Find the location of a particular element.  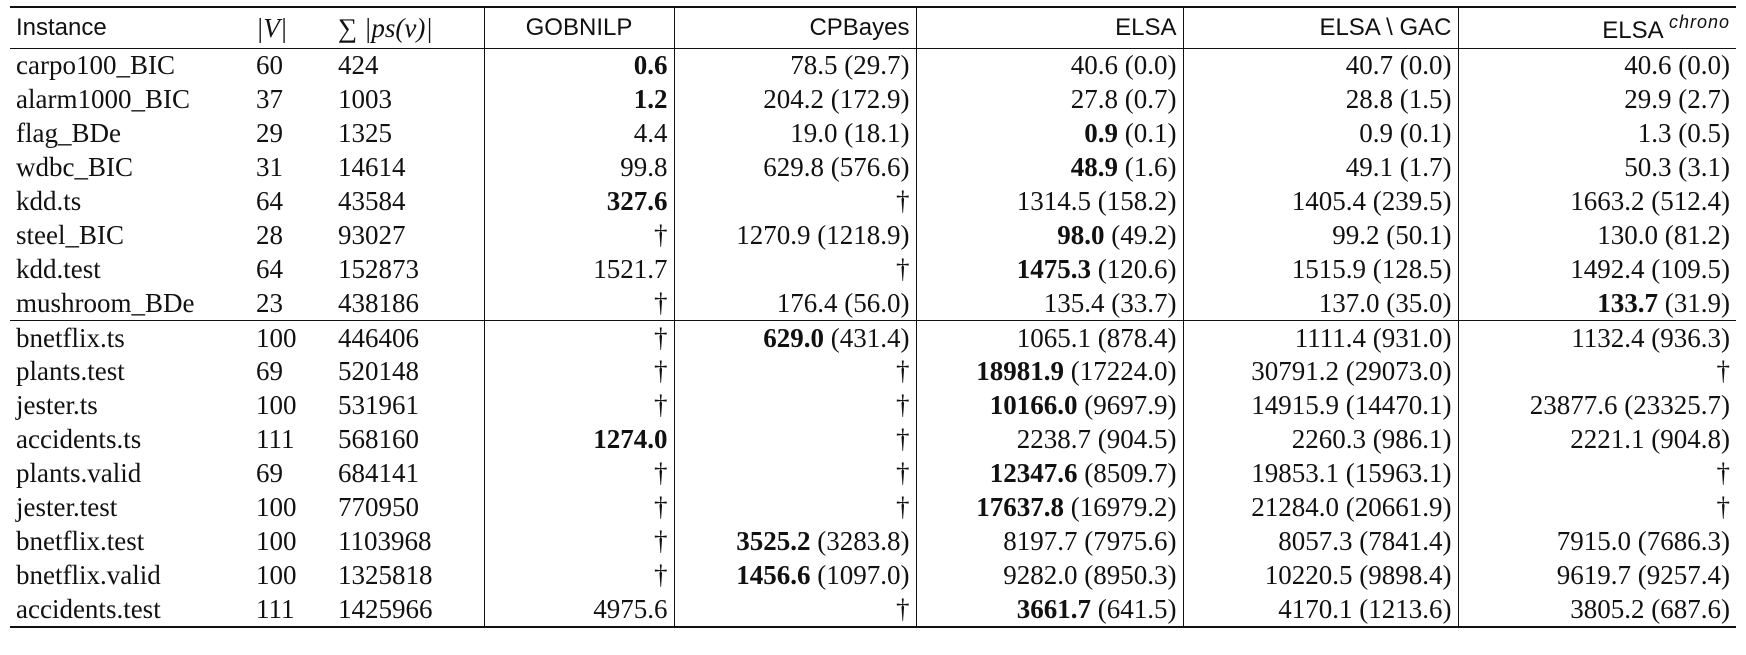

instance-cell: plants.valid is located at coordinates (79, 473).